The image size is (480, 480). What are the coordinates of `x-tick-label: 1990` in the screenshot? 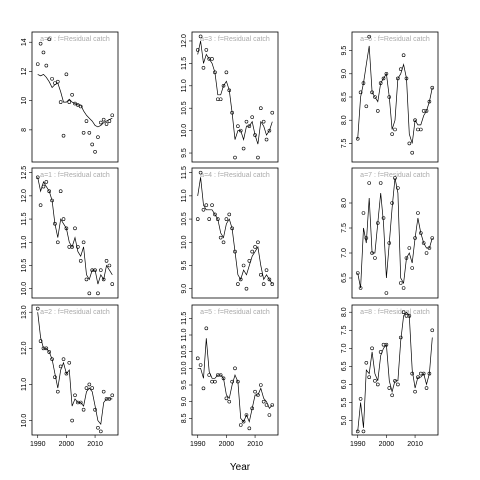 It's located at (198, 444).